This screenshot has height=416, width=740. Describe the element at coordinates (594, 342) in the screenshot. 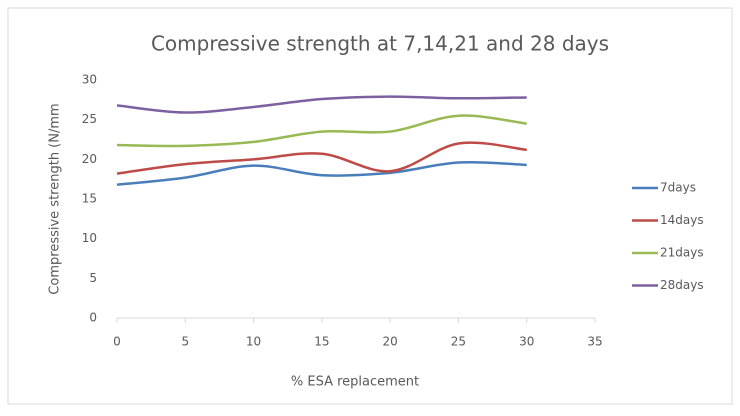

I see `x-tick-label: 35` at that location.